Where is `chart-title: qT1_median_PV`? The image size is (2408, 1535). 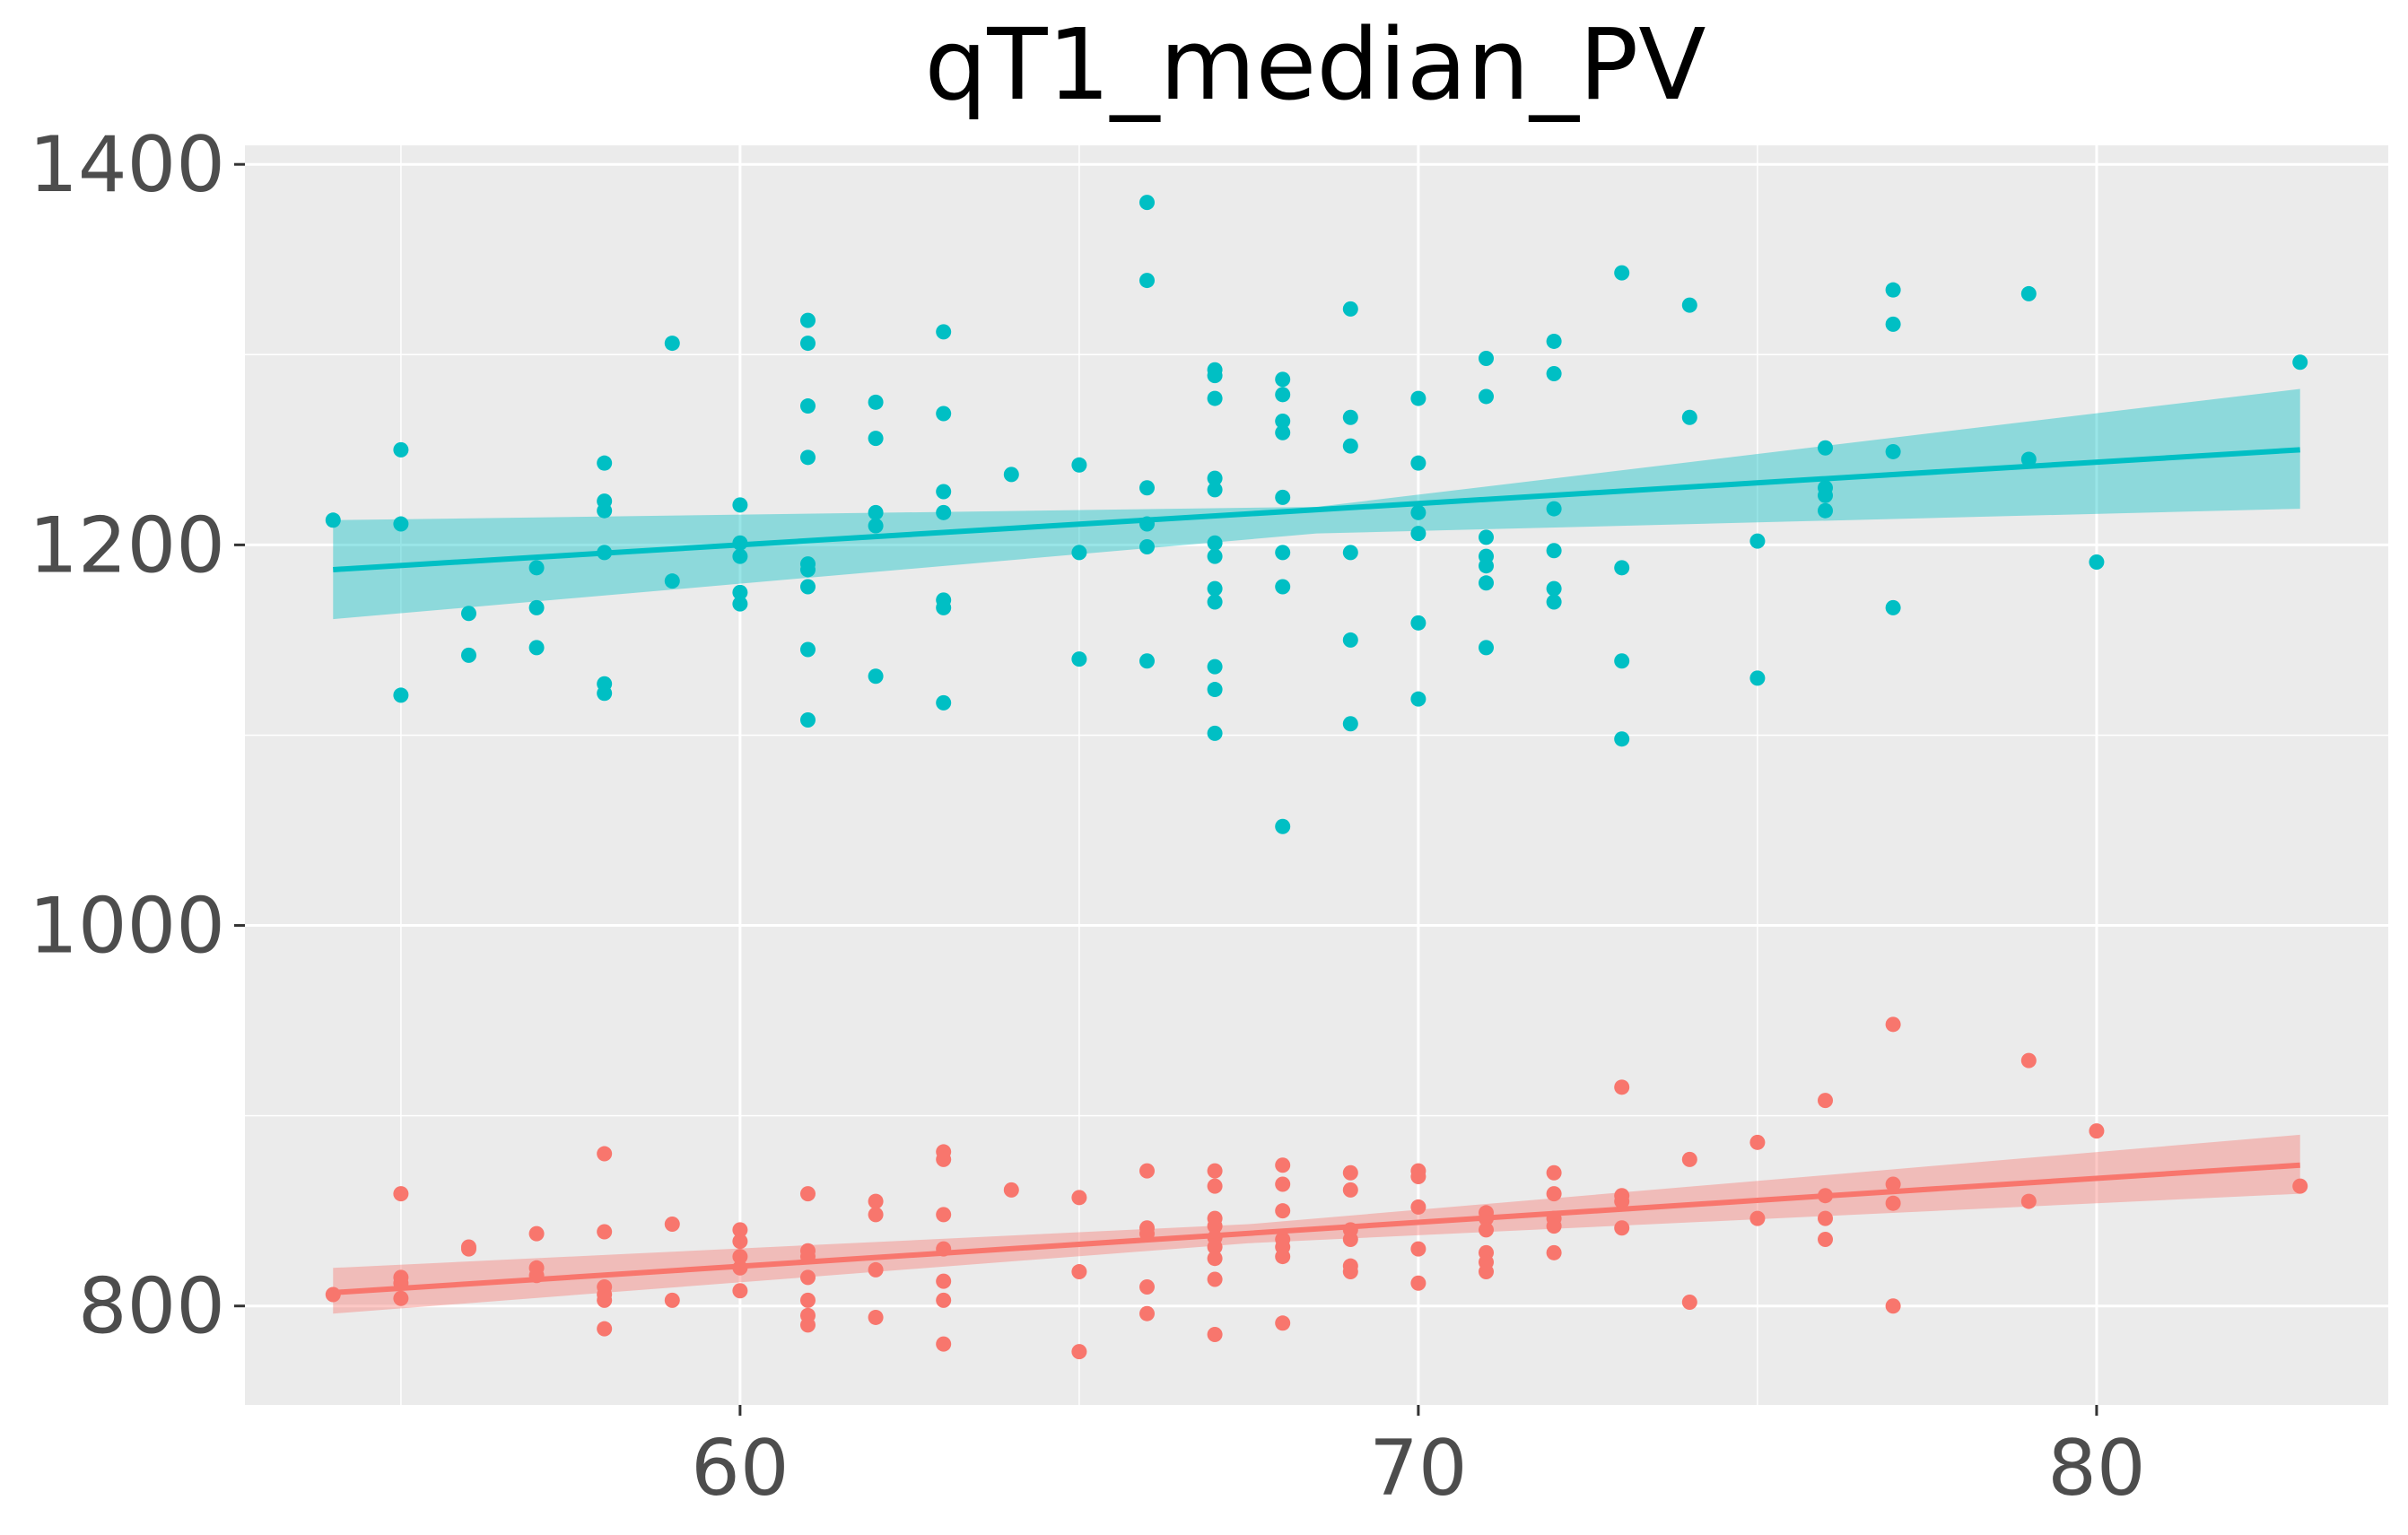
chart-title: qT1_median_PV is located at coordinates (1315, 64).